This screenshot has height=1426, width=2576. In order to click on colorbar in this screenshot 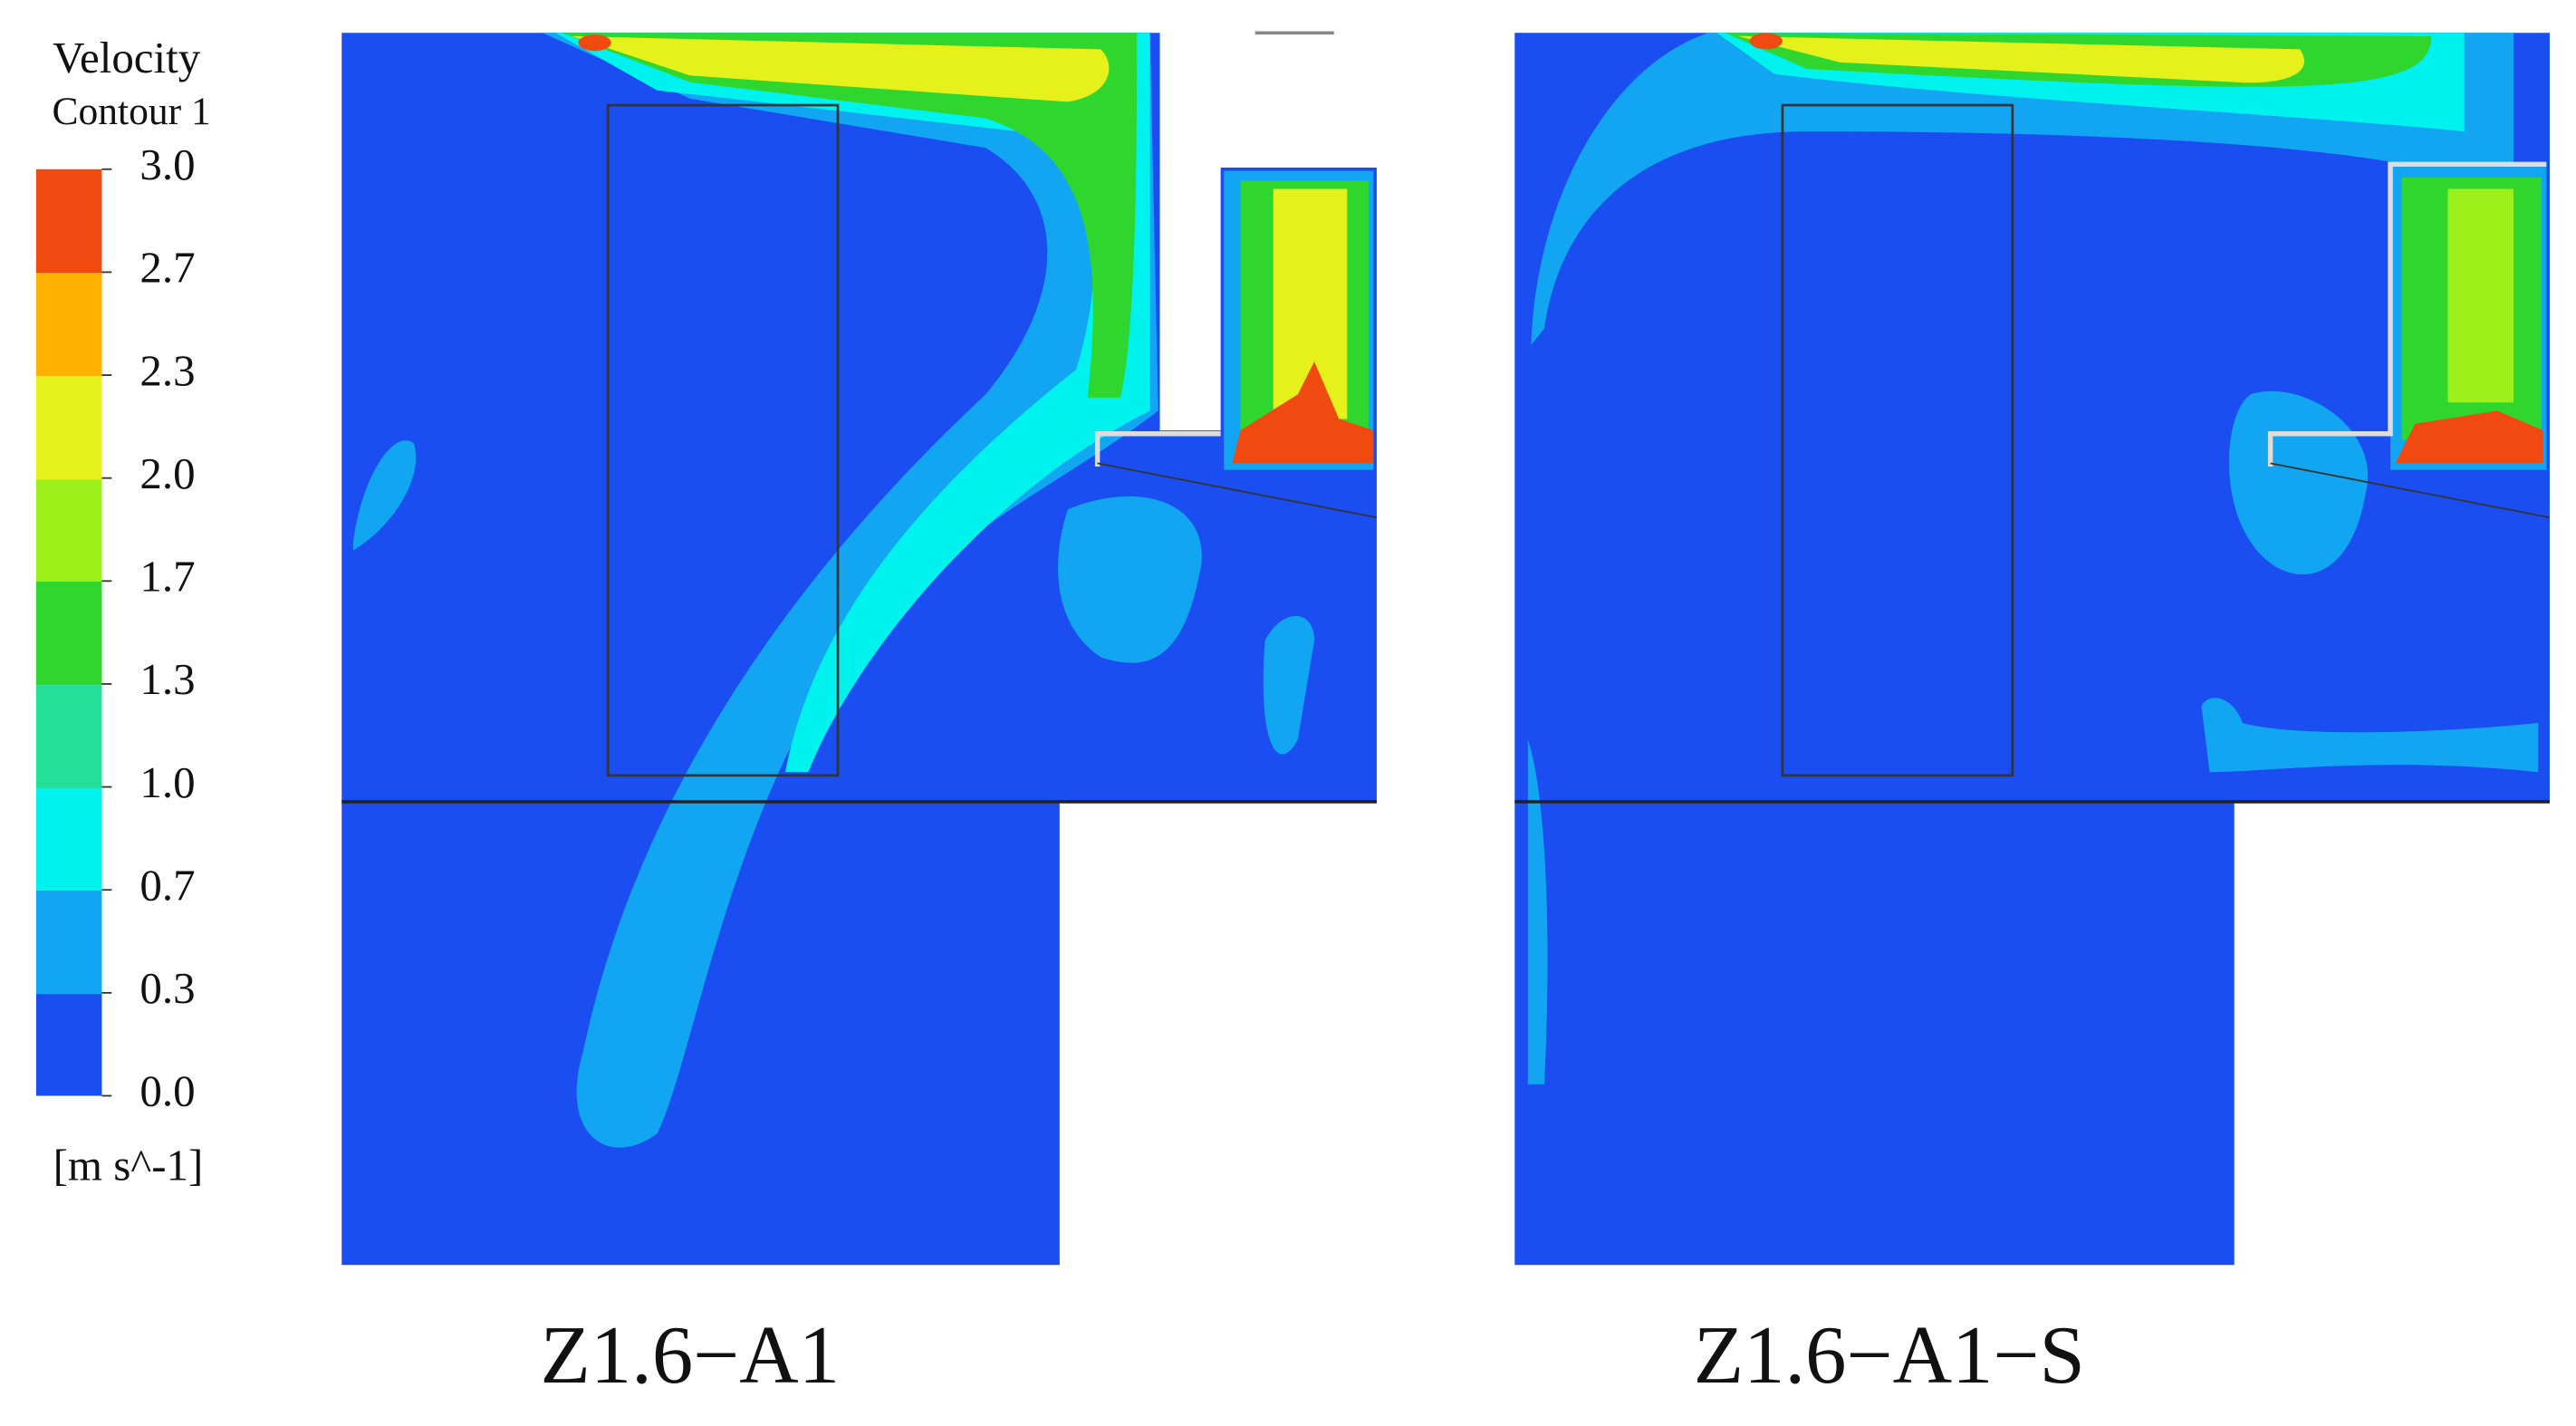, I will do `click(68, 632)`.